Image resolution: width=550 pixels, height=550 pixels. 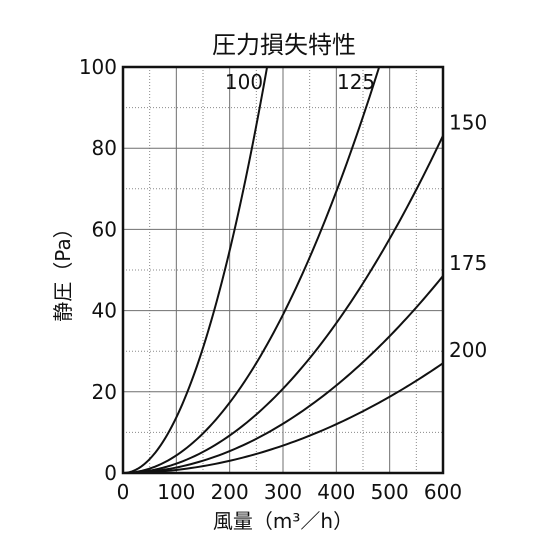 I want to click on series-label-125: 125, so click(x=356, y=82).